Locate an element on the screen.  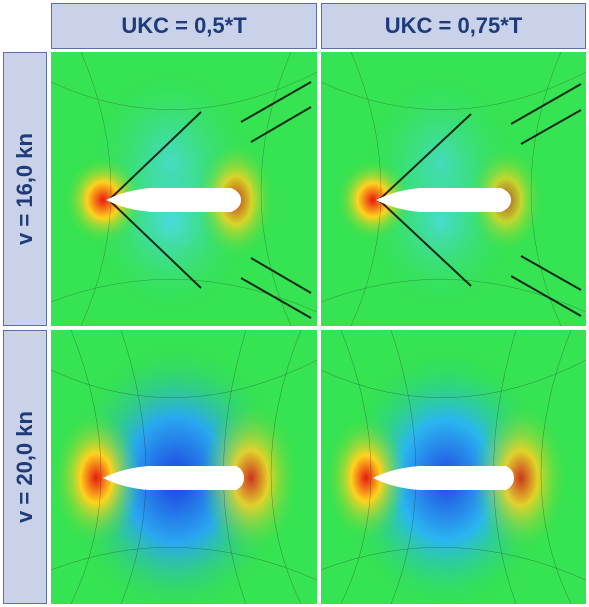
row-header-20kn: v = 20,0 kn is located at coordinates (25, 467).